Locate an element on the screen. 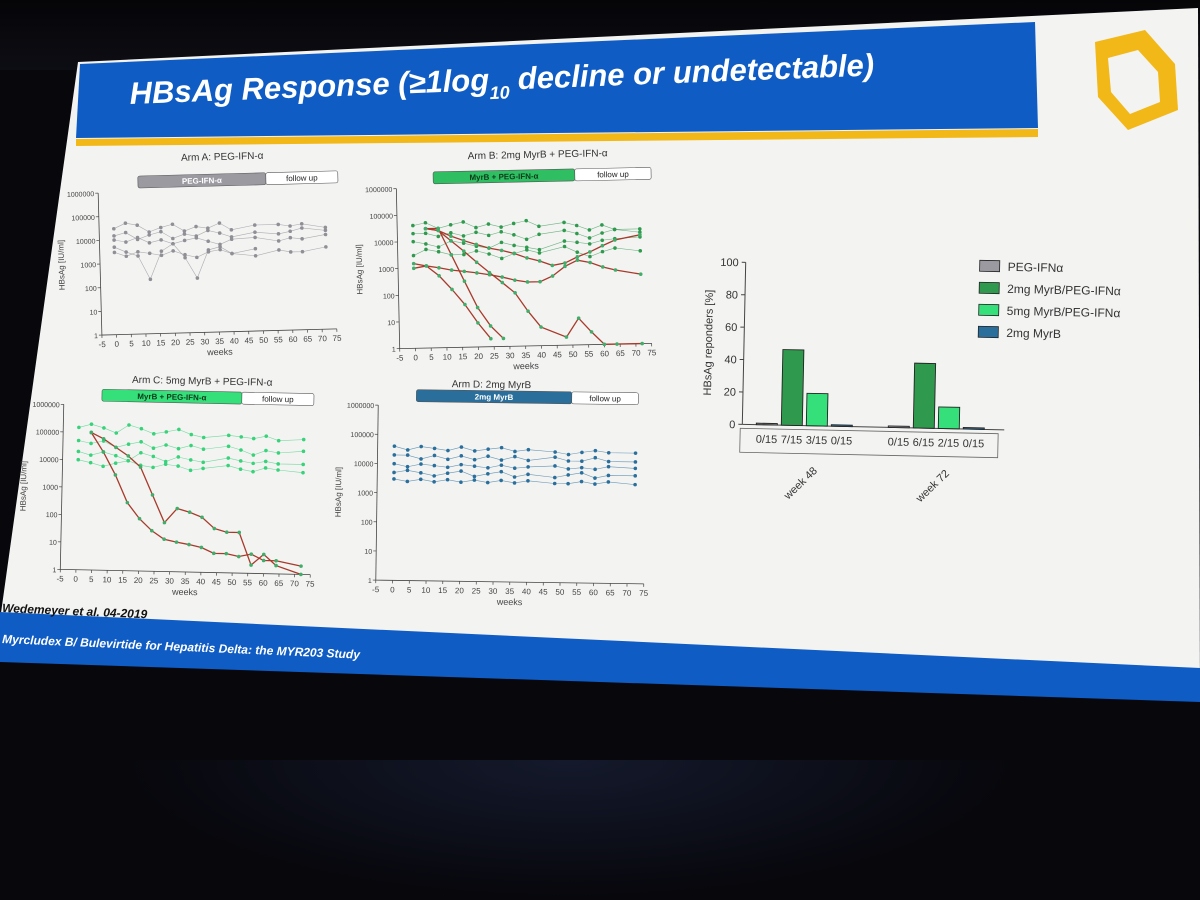 Image resolution: width=1200 pixels, height=900 pixels. treatment-label: PEG-IFN-α is located at coordinates (202, 181).